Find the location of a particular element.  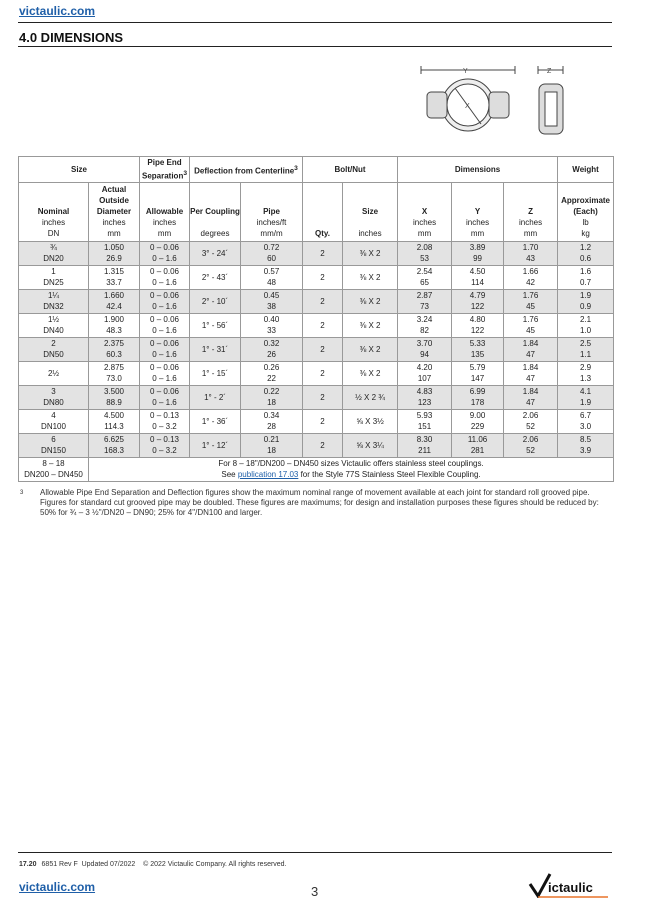

cell-wt: 2.1 1.0 is located at coordinates (586, 325).